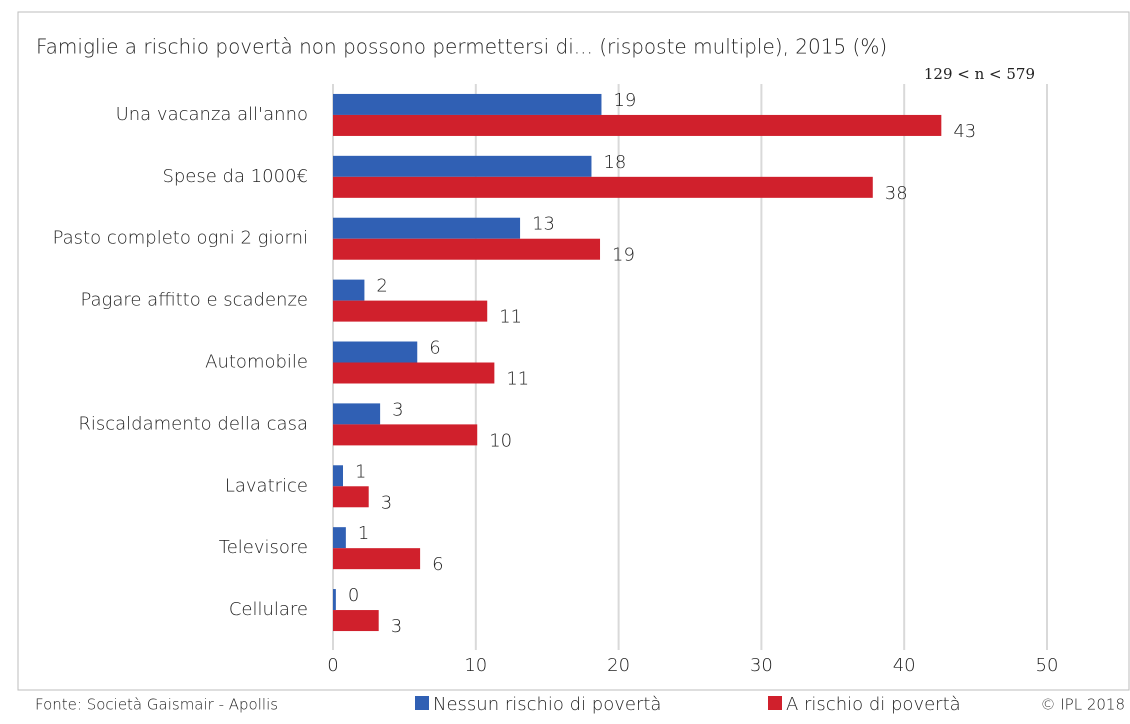 Image resolution: width=1130 pixels, height=724 pixels. Describe the element at coordinates (256, 362) in the screenshot. I see `y-tick-label: Automobile` at that location.